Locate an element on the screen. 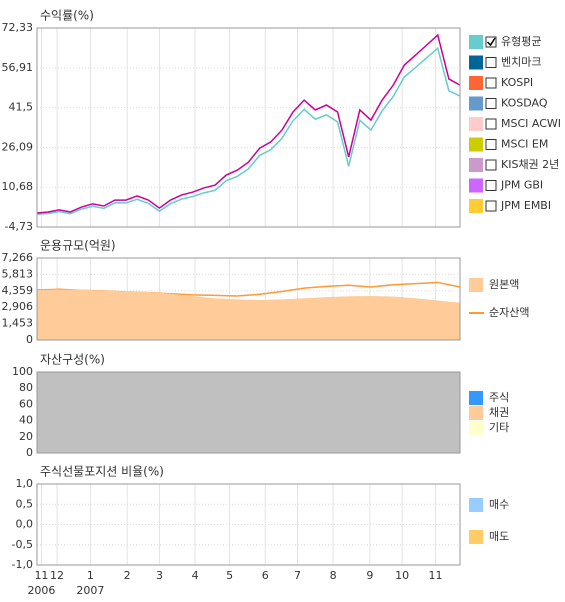  y-tick-label: 41,5 is located at coordinates (21, 107).